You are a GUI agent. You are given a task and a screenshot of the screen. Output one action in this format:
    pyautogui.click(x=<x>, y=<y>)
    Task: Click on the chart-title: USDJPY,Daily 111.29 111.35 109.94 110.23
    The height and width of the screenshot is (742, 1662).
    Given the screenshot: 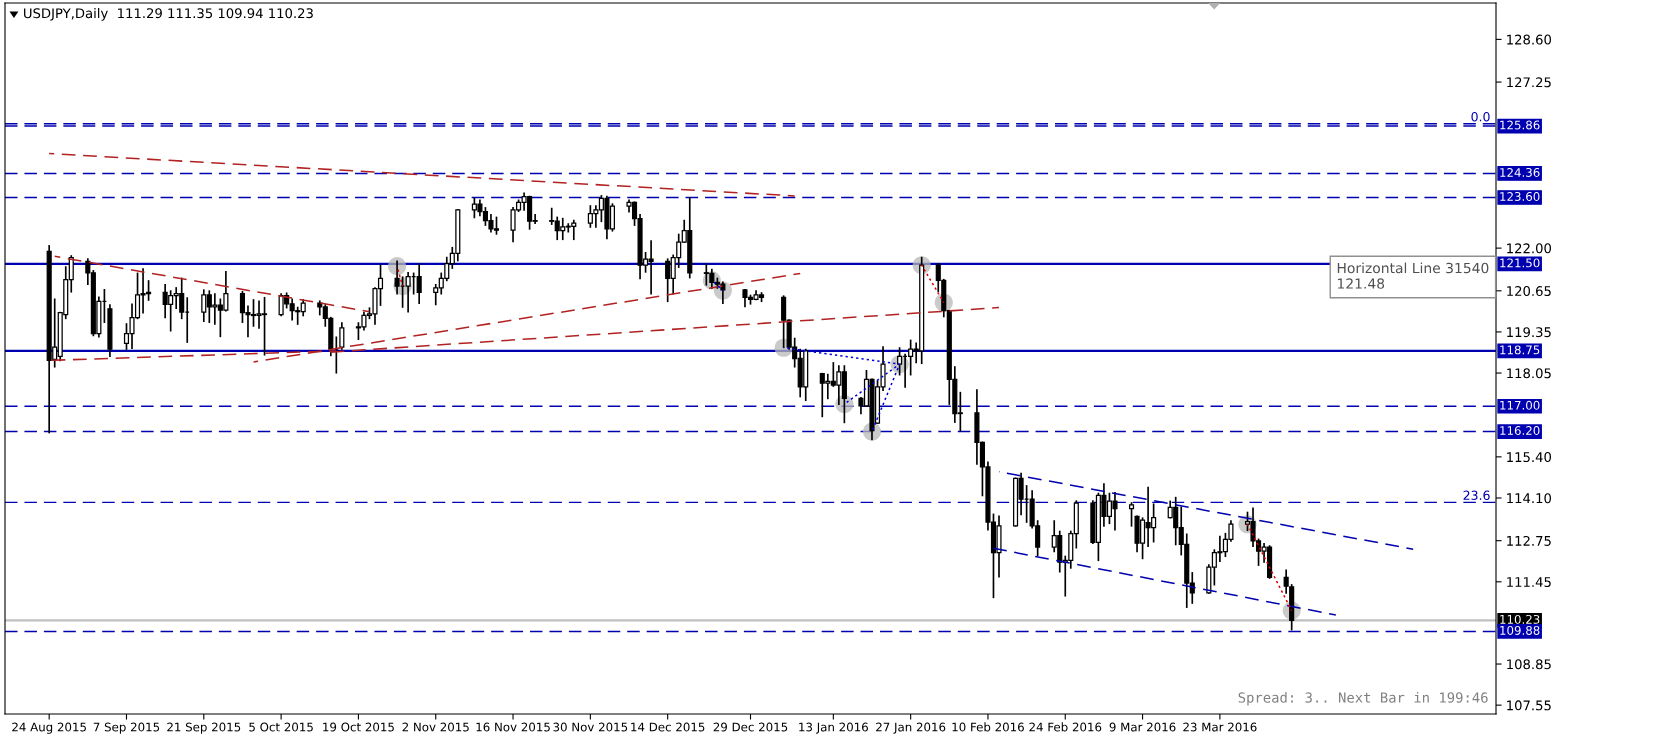 What is the action you would take?
    pyautogui.click(x=168, y=14)
    